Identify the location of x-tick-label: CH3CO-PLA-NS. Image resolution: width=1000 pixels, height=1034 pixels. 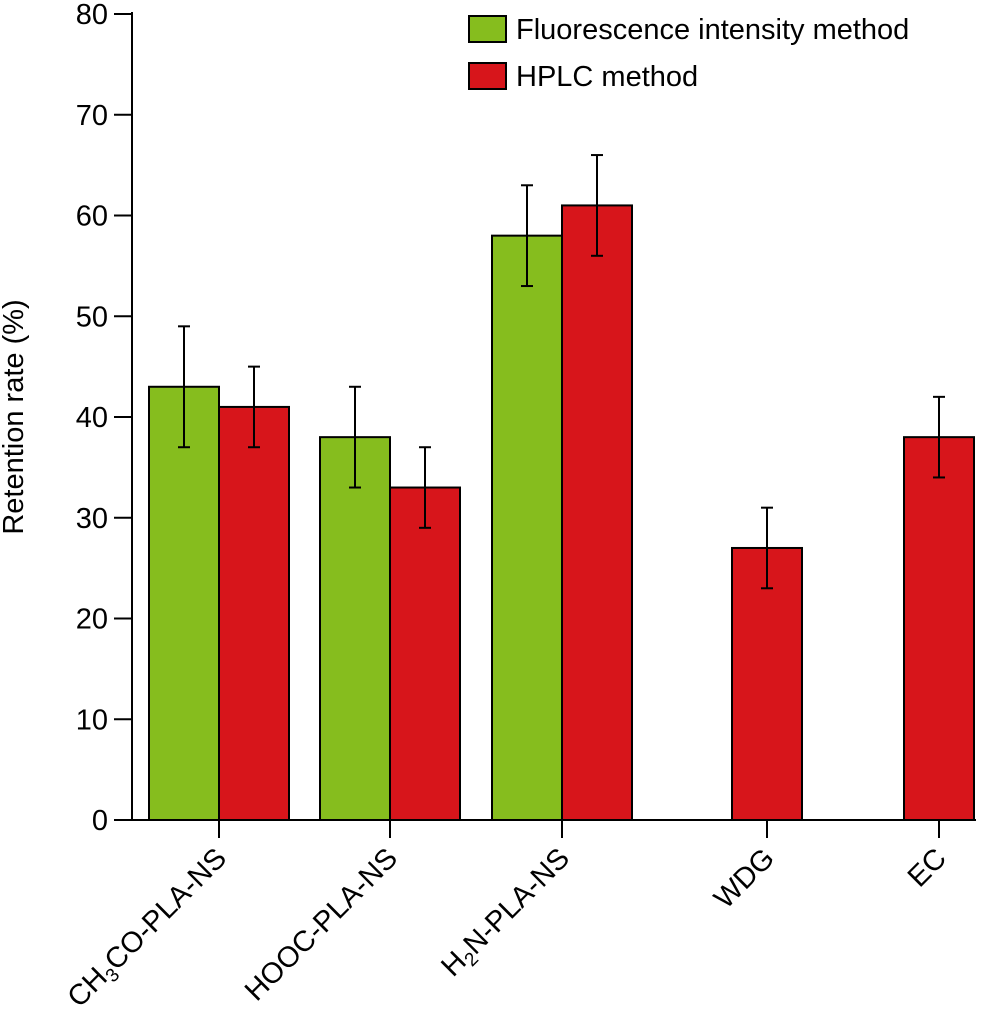
(149, 929).